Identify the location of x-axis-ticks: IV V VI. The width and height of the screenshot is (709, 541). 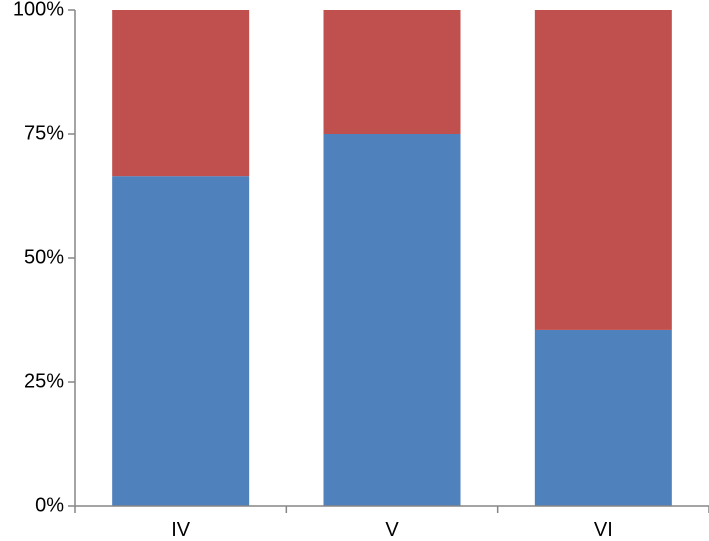
(391, 523).